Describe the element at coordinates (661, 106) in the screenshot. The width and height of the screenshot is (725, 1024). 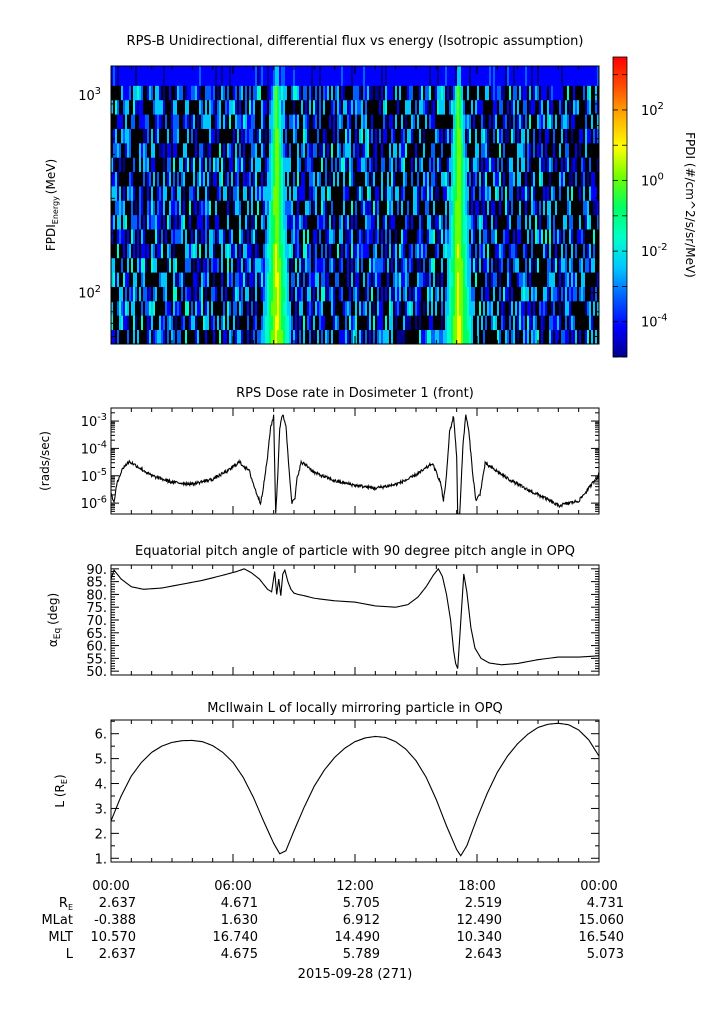
I see `colorbar-tick-exp: 2` at that location.